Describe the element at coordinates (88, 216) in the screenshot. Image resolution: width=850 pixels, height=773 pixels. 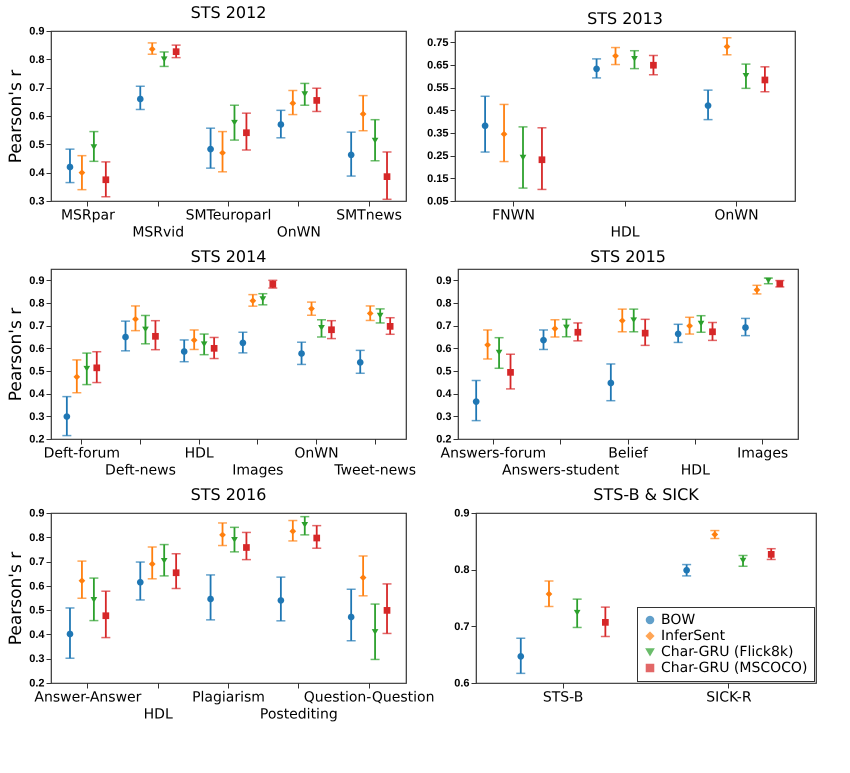
I see `x-tick-label: MSRpar` at that location.